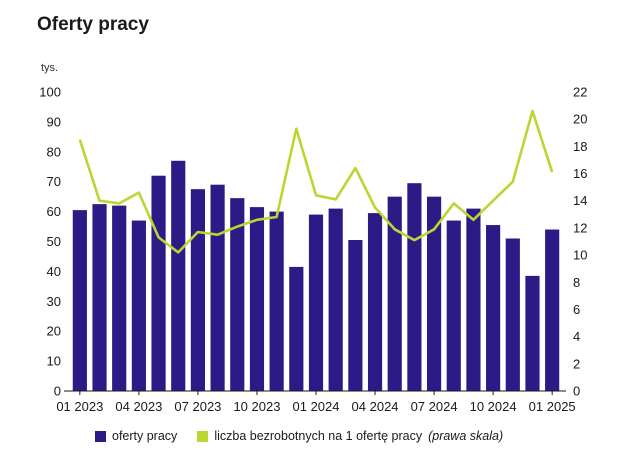 This screenshot has height=458, width=630. Describe the element at coordinates (100, 436) in the screenshot. I see `legend-swatch-bars` at that location.